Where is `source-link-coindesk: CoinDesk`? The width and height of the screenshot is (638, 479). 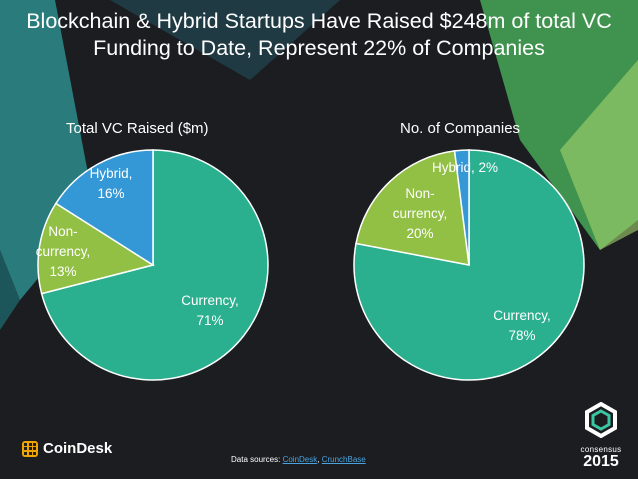
source-link-coindesk: CoinDesk is located at coordinates (300, 459).